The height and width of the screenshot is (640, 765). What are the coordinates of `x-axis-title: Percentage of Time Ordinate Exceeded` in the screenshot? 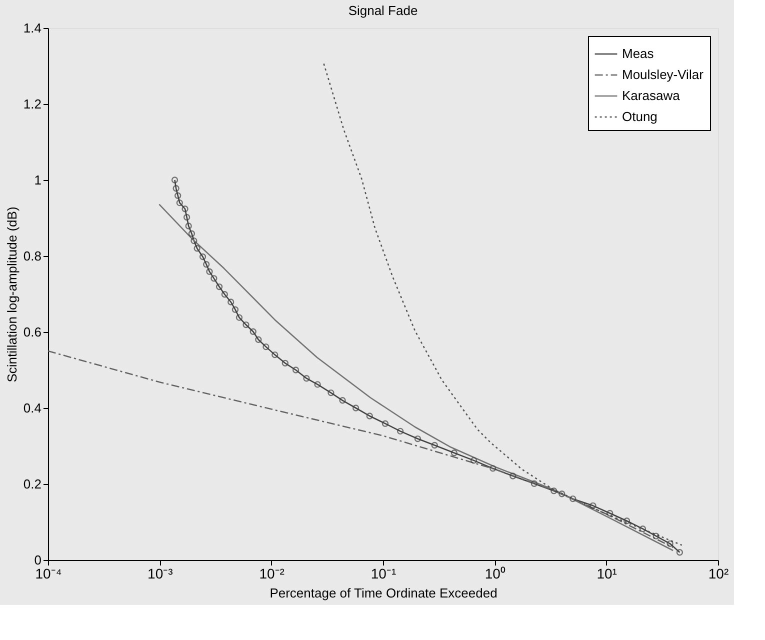 It's located at (384, 593).